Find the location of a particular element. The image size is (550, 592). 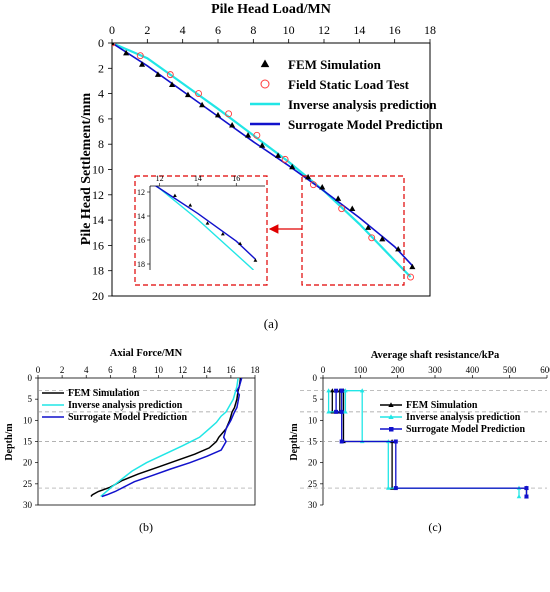

panel-c-xtick-label: 300 is located at coordinates (435, 370).